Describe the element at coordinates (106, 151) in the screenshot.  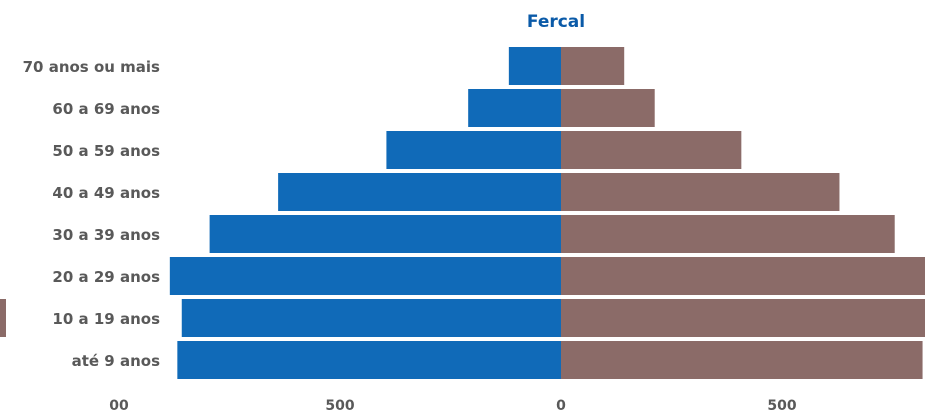
I see `category-label: 50 a 59 anos` at that location.